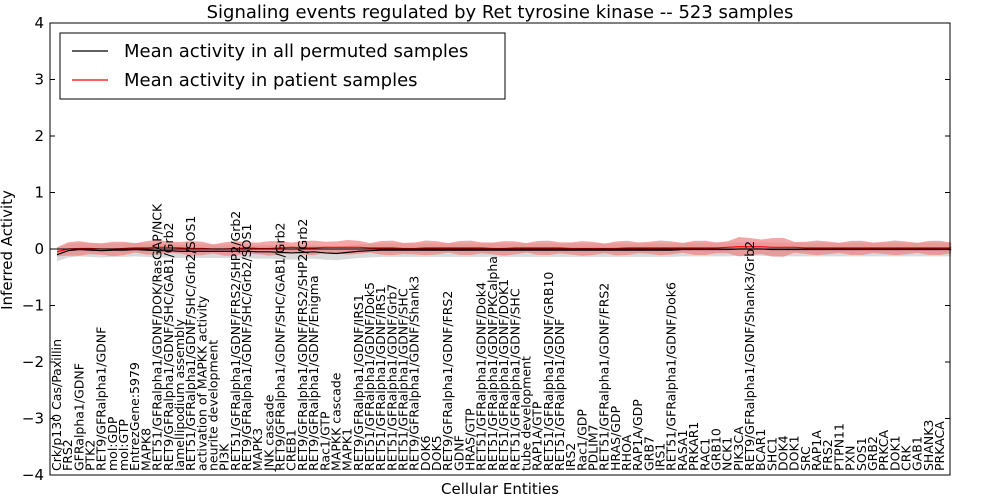  I want to click on x-tick-label: RET9/GFRalpha1/GDNF/Shank3, so click(414, 373).